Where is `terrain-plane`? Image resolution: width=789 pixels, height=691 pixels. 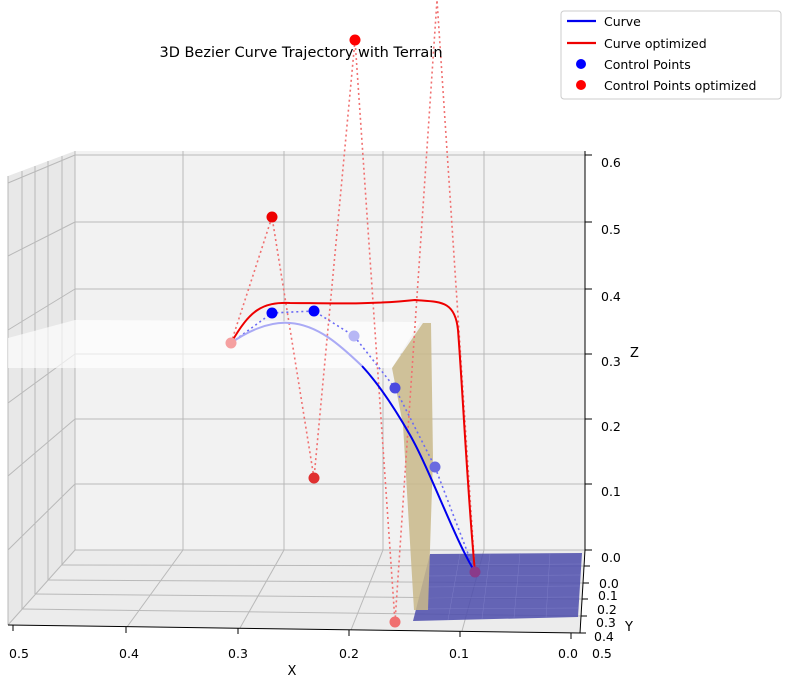
terrain-plane is located at coordinates (214, 344).